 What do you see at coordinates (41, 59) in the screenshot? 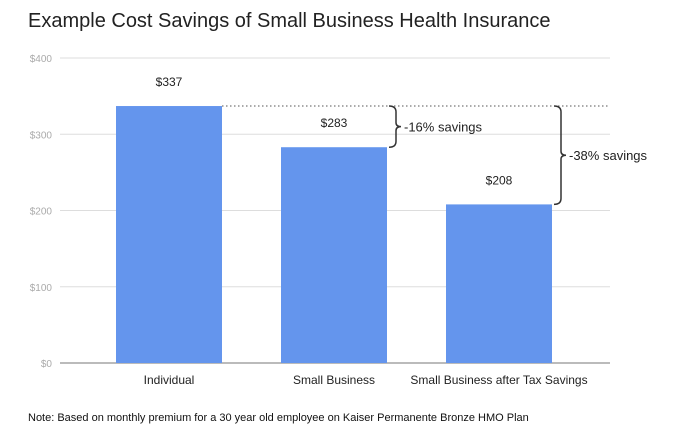
I see `y-tick-label: $400` at bounding box center [41, 59].